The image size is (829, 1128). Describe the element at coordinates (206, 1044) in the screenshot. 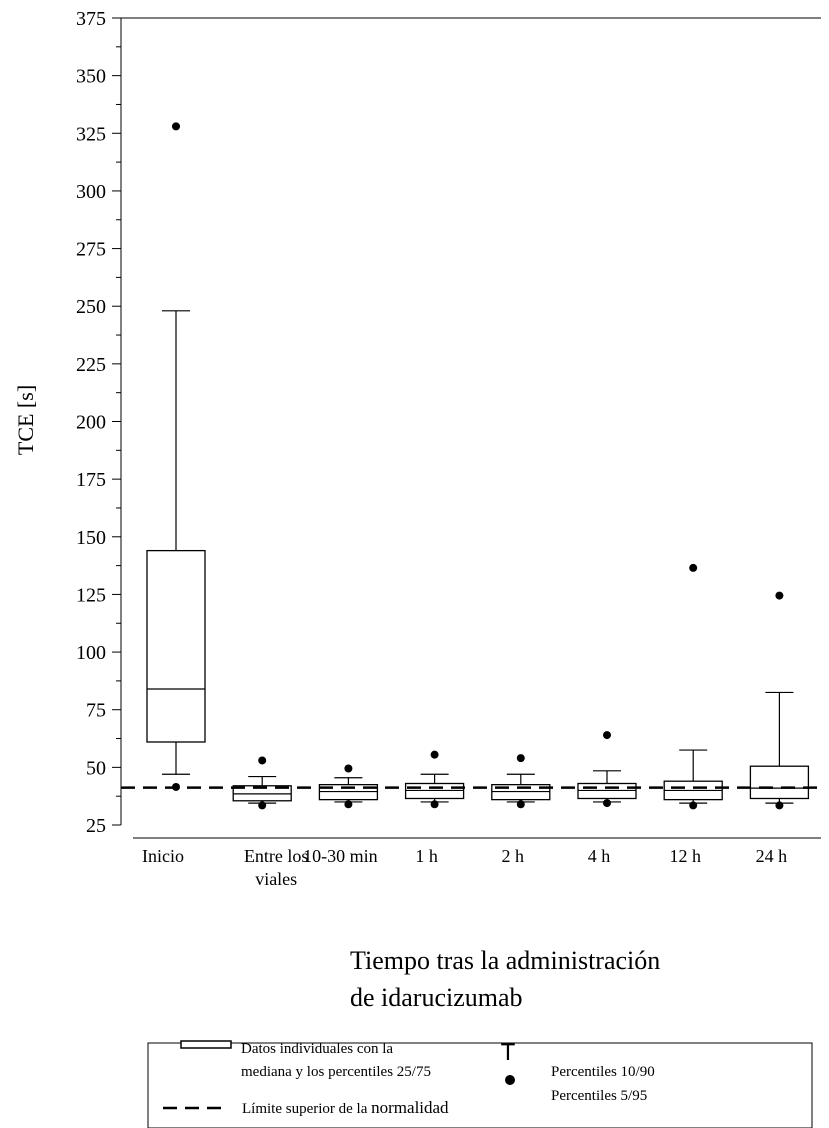

I see `legend-box-swatch` at that location.